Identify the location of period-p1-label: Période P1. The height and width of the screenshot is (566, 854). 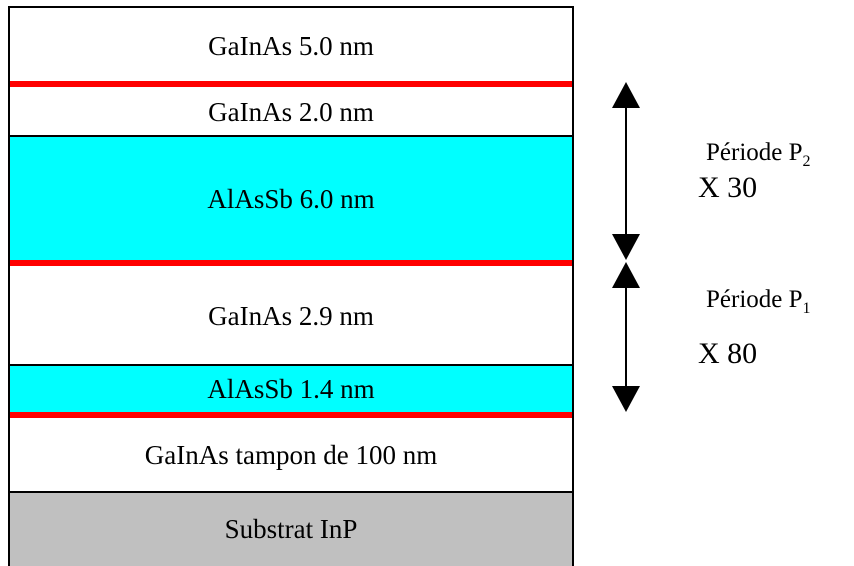
(758, 302).